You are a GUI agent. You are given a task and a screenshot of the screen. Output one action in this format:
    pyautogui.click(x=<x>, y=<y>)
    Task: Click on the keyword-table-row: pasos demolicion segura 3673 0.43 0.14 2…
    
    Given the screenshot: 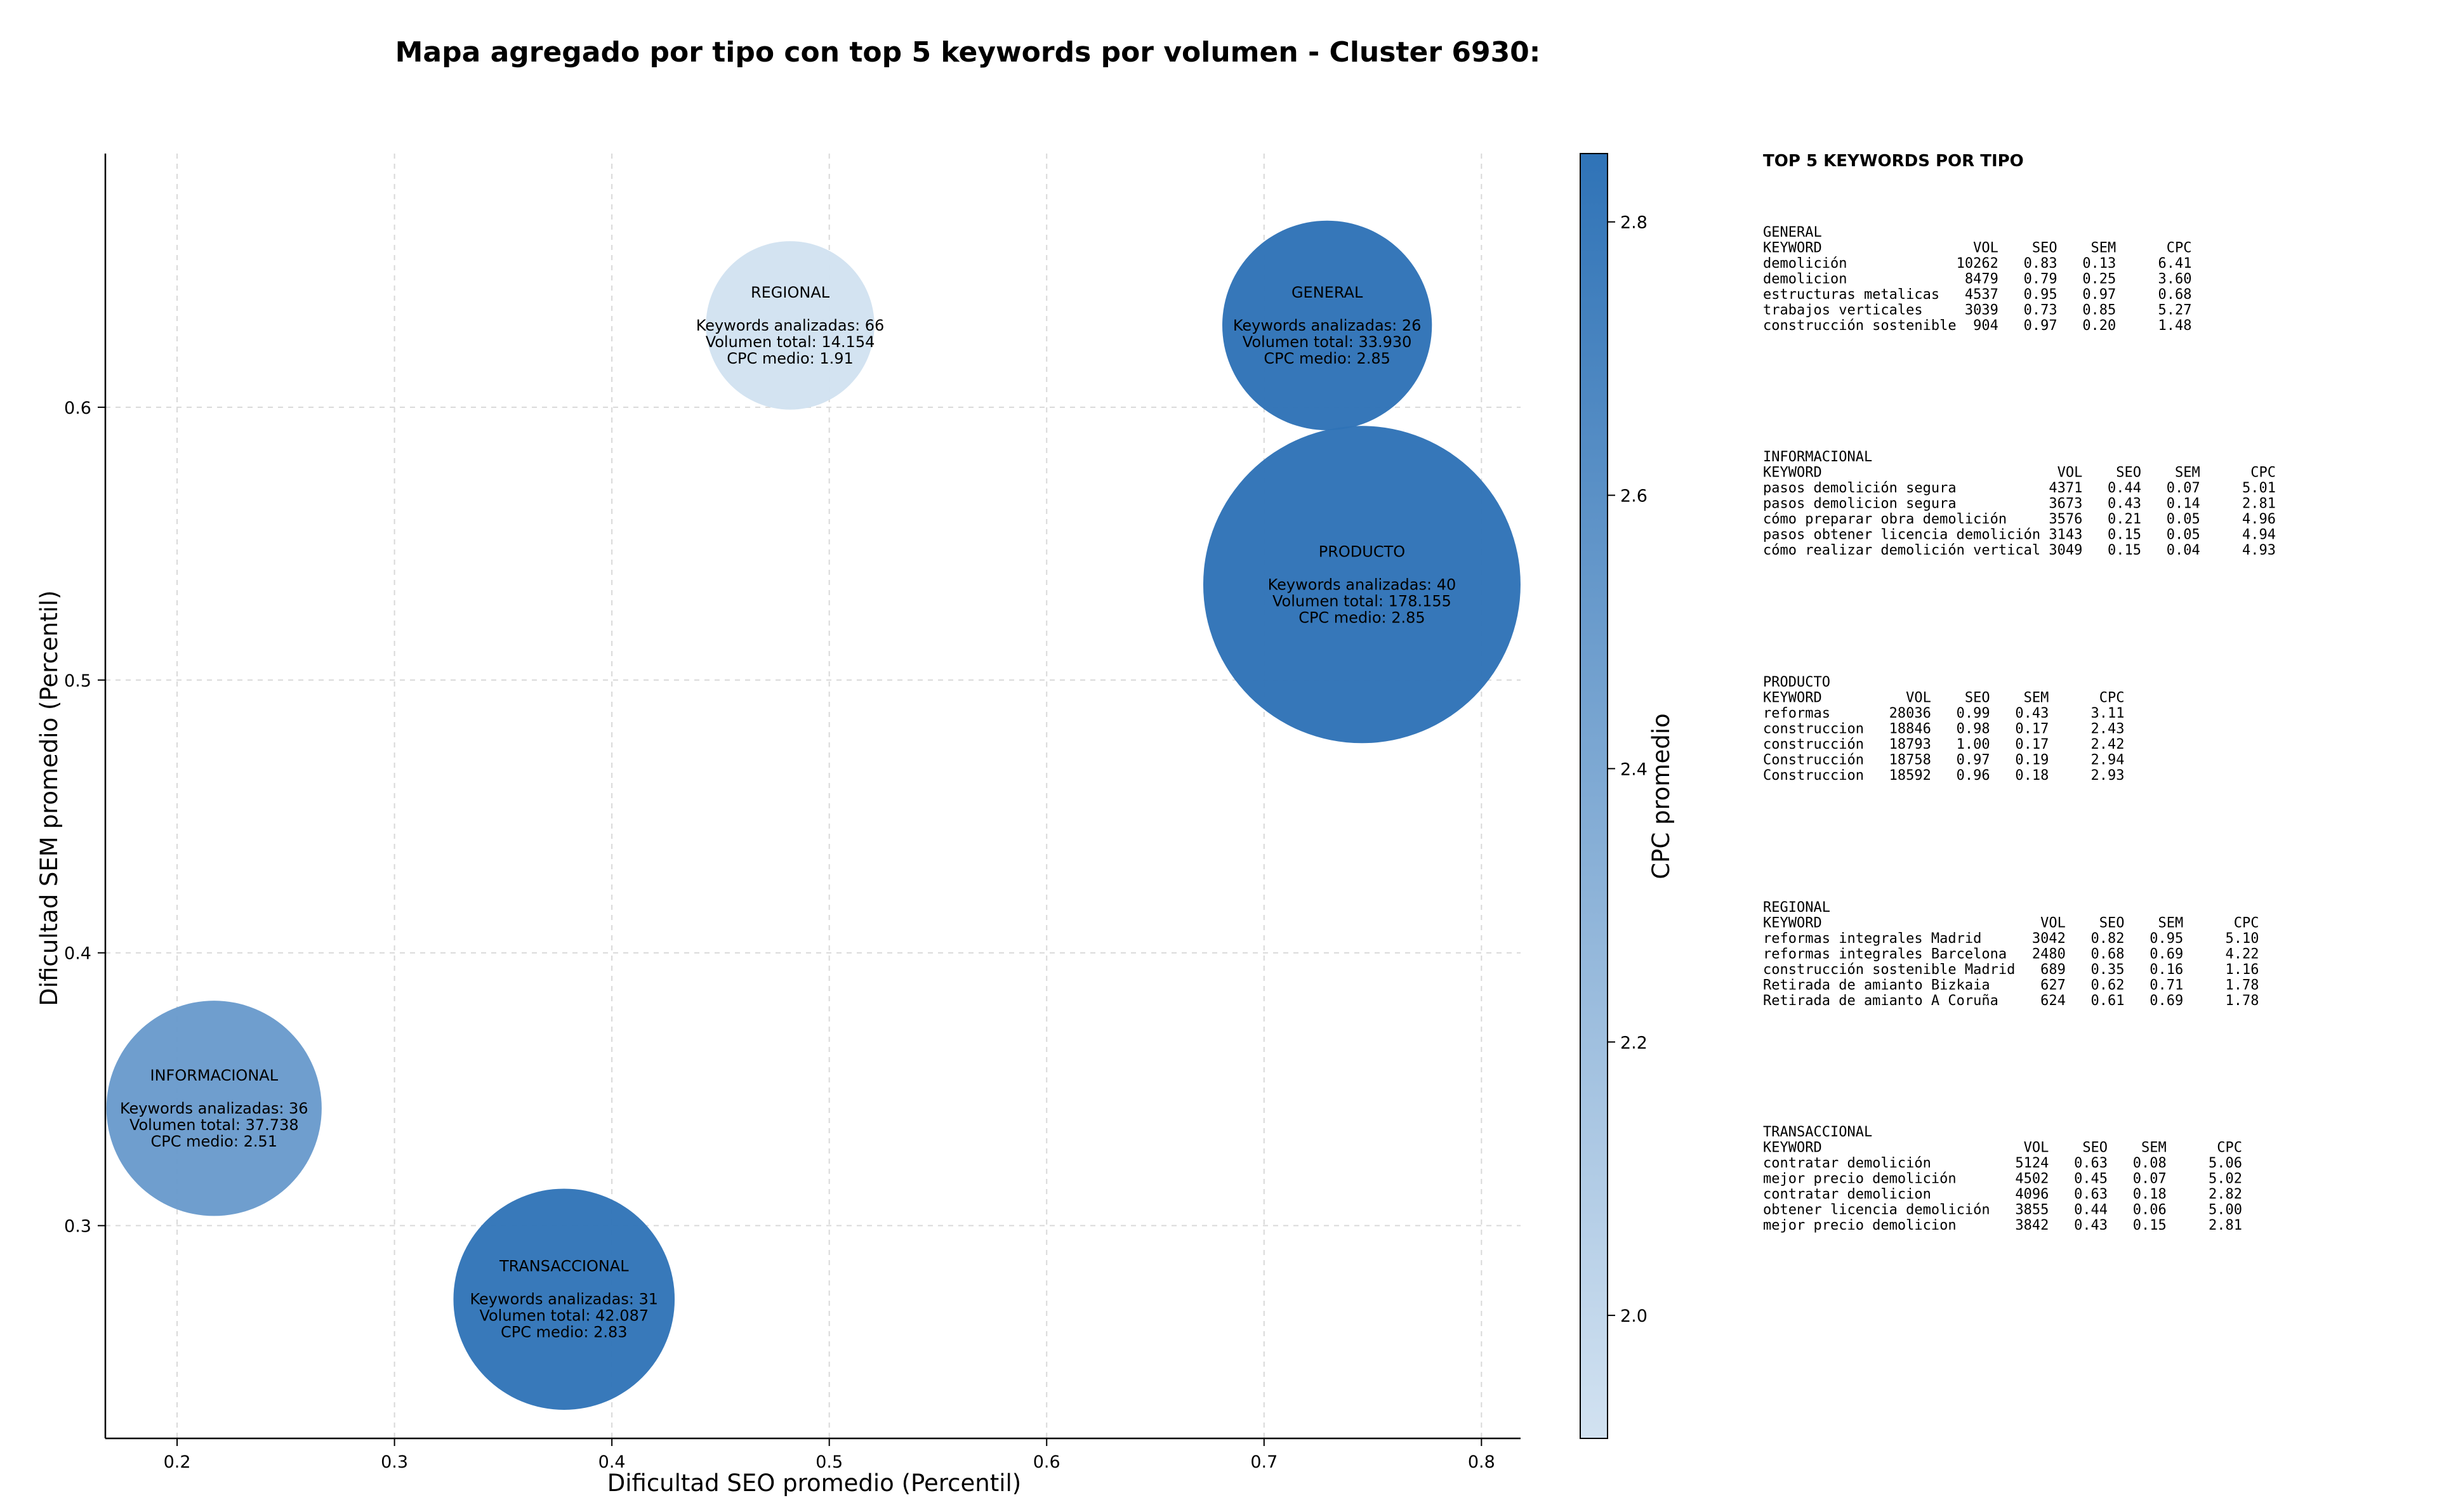 What is the action you would take?
    pyautogui.click(x=2019, y=504)
    